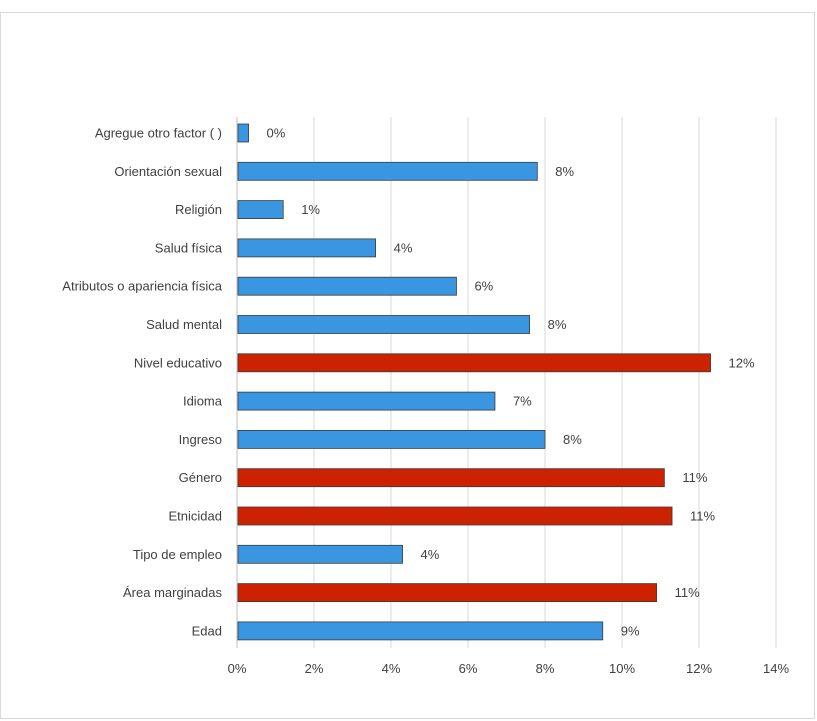 This screenshot has width=817, height=721. What do you see at coordinates (142, 286) in the screenshot?
I see `category-label: Atributos o apariencia física` at bounding box center [142, 286].